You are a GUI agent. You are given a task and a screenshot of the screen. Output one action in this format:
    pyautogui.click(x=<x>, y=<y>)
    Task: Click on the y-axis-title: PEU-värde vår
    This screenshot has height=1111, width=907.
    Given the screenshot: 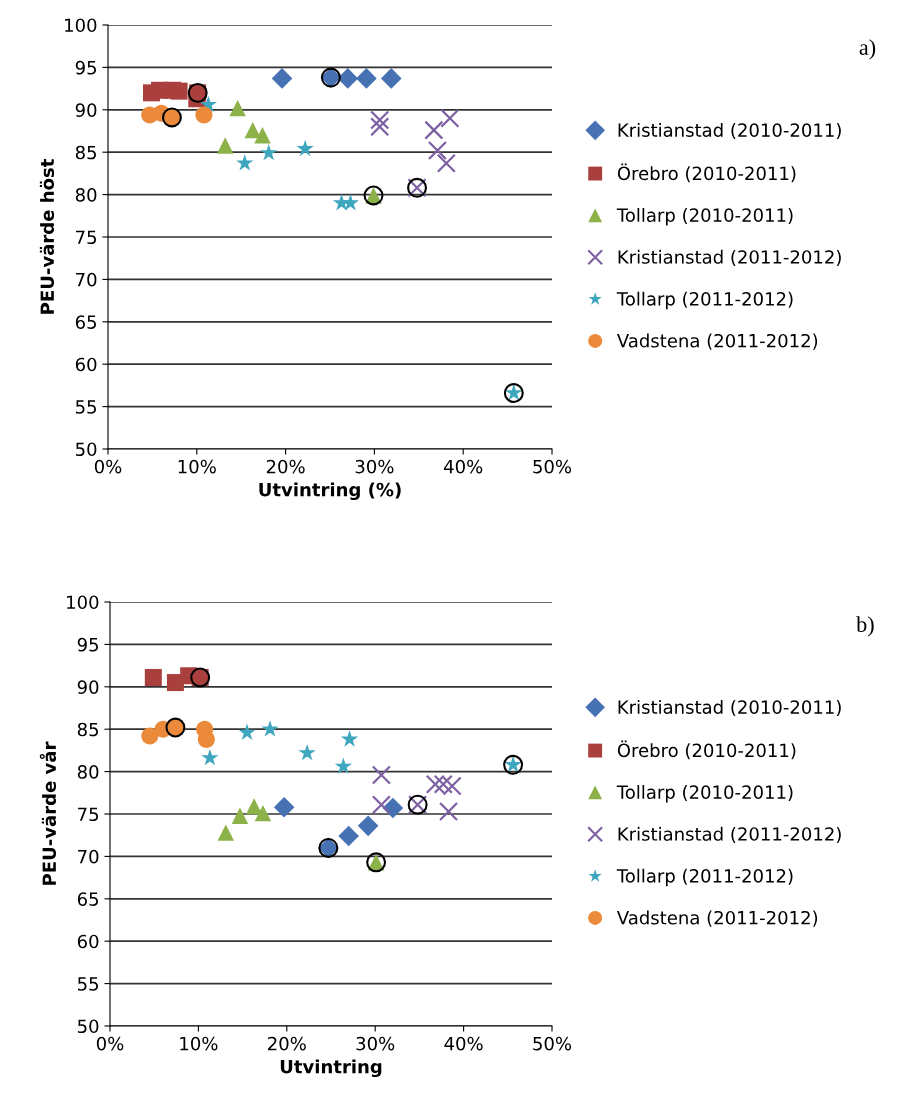 What is the action you would take?
    pyautogui.click(x=48, y=813)
    